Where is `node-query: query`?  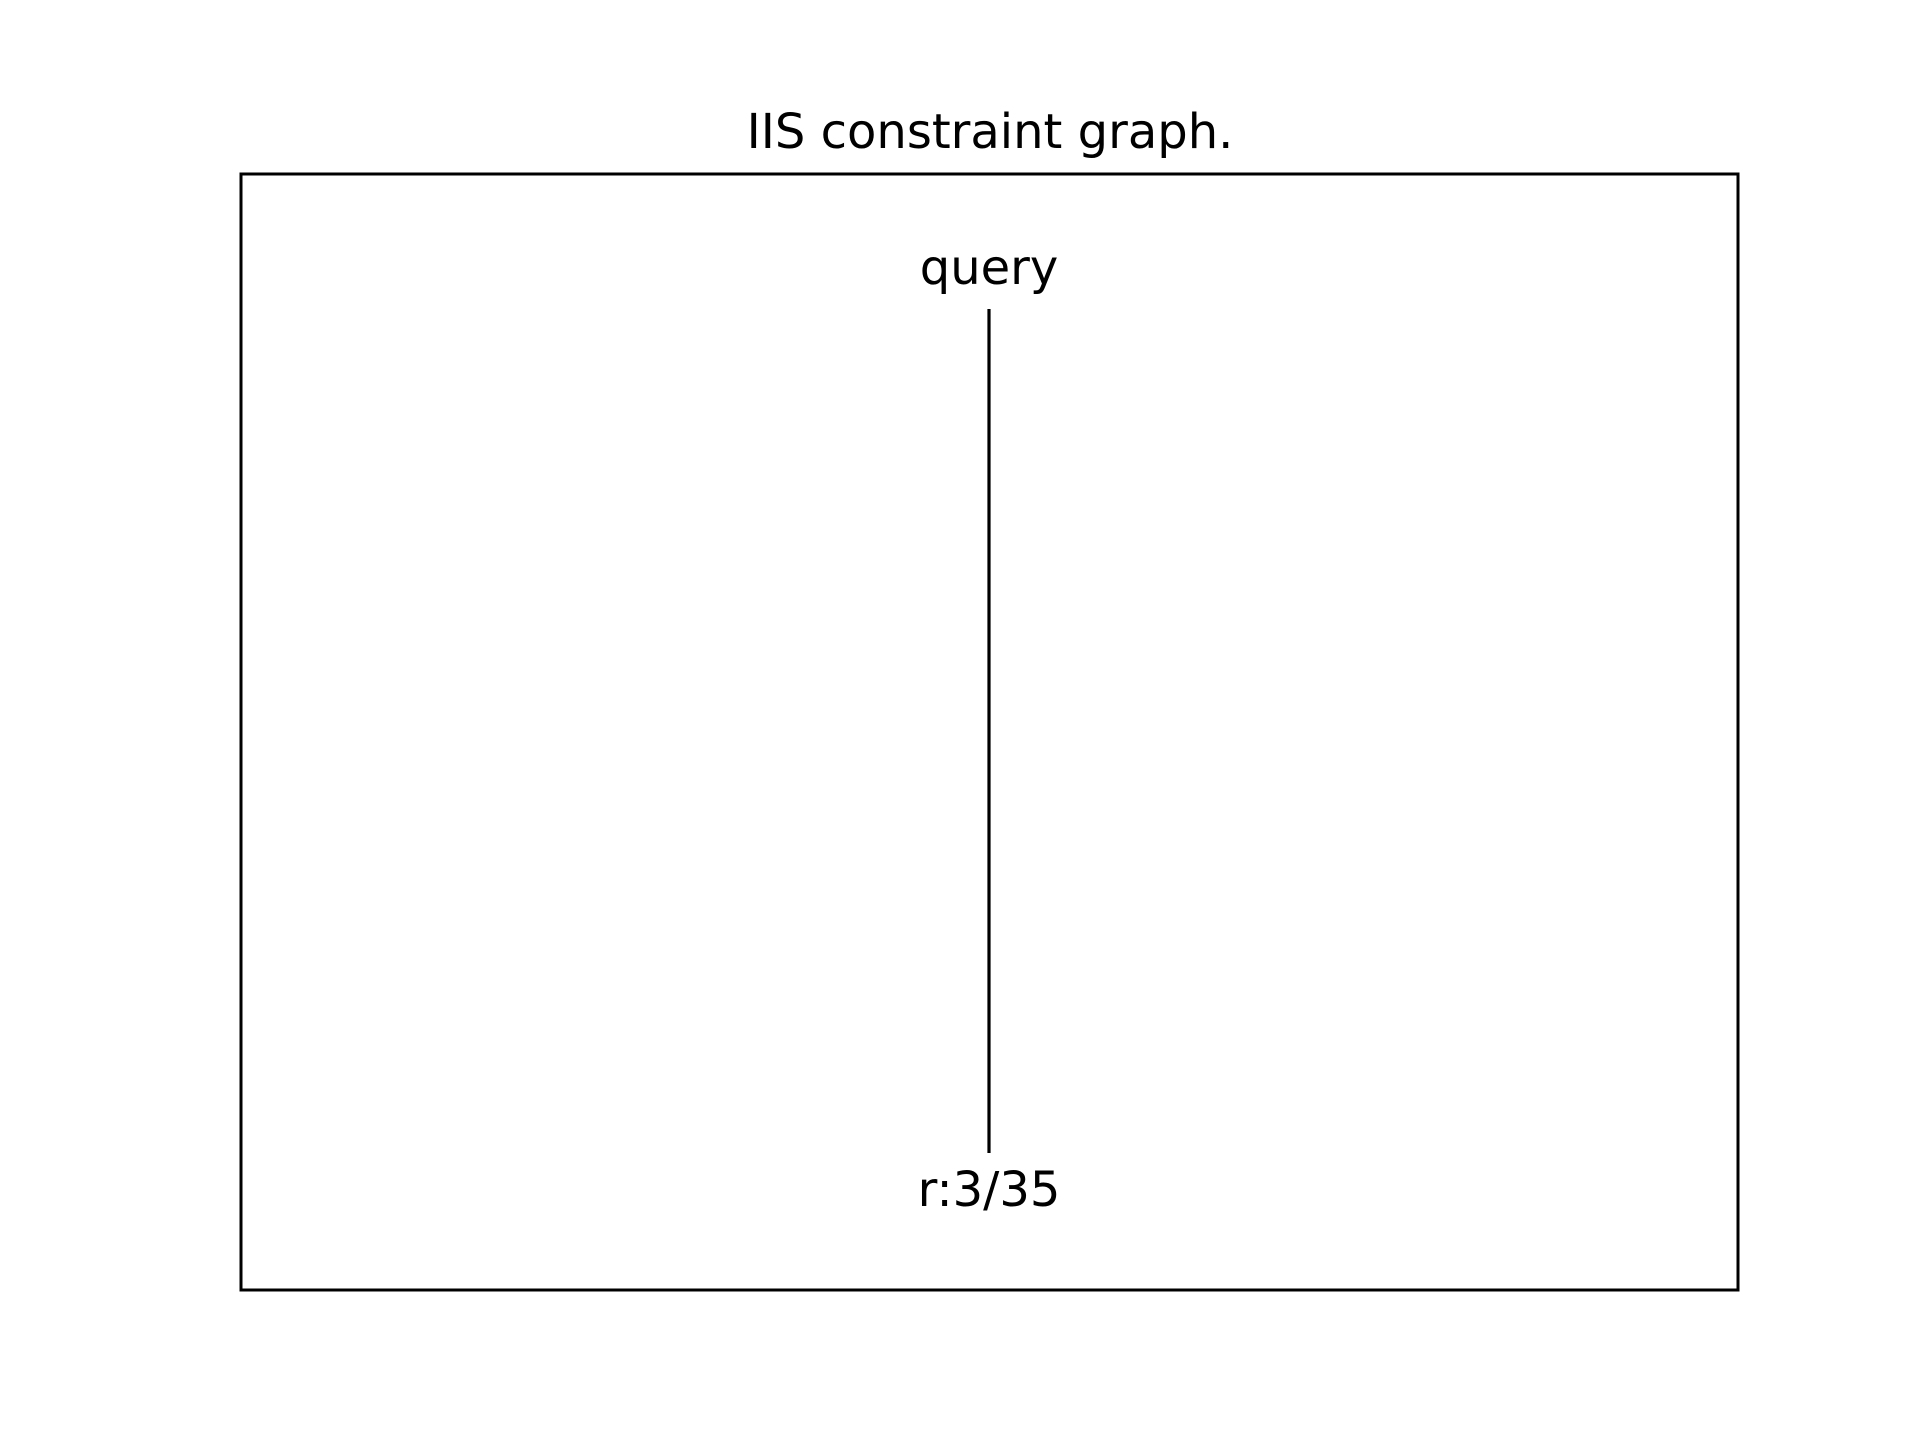 node-query: query is located at coordinates (989, 268).